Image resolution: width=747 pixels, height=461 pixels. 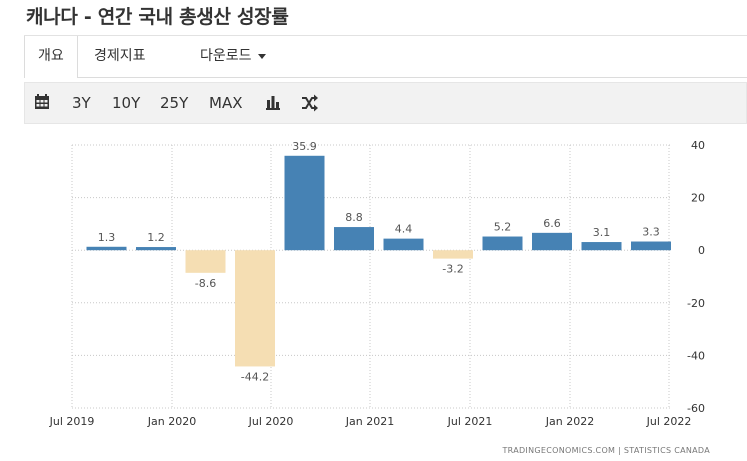 What do you see at coordinates (156, 237) in the screenshot?
I see `data-label: 1.2` at bounding box center [156, 237].